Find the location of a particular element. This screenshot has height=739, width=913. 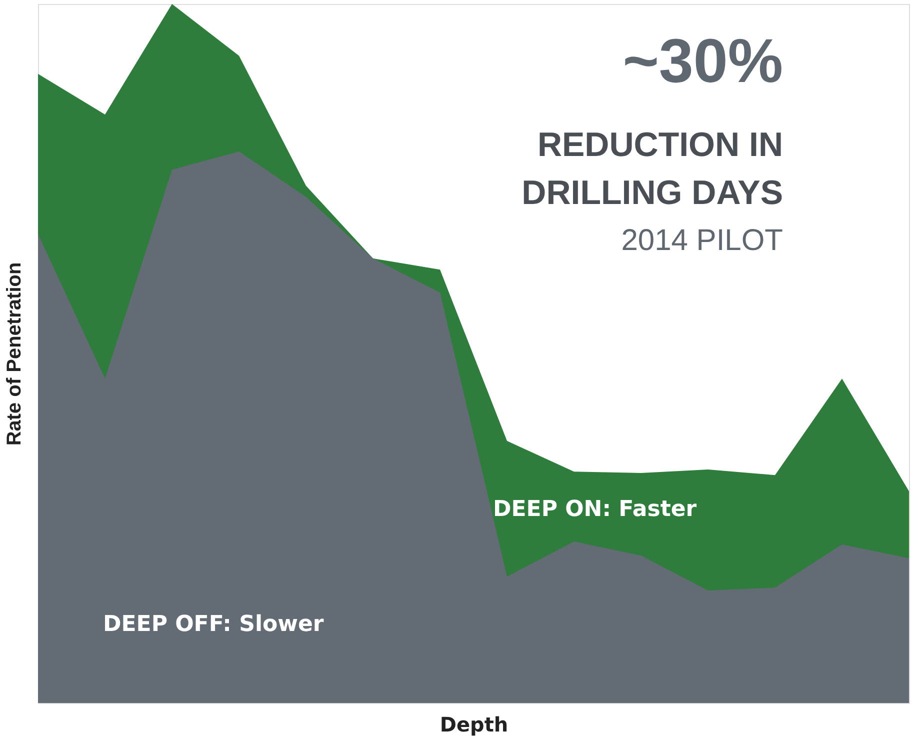

annotation: ~30% is located at coordinates (702, 61).